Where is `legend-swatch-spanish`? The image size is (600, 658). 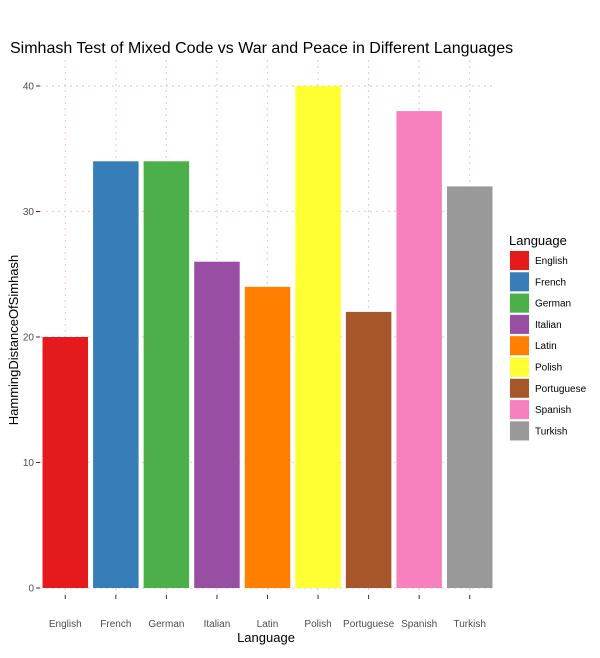 legend-swatch-spanish is located at coordinates (519, 410).